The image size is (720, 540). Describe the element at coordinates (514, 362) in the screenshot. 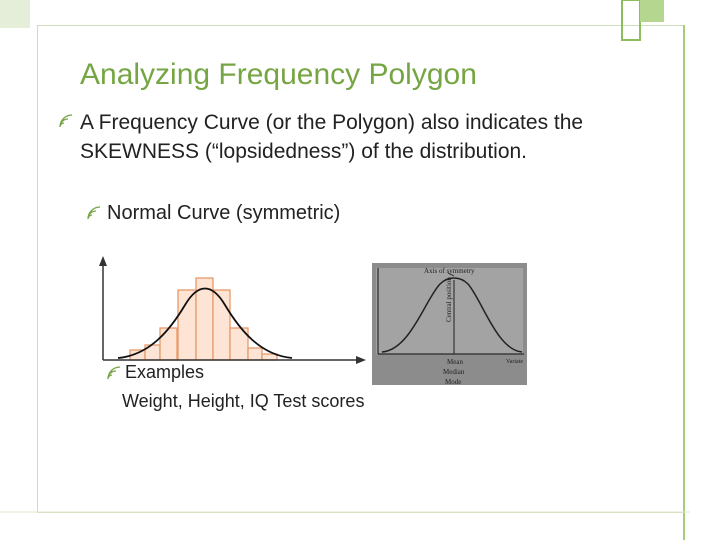

I see `figure-label: Variate` at that location.